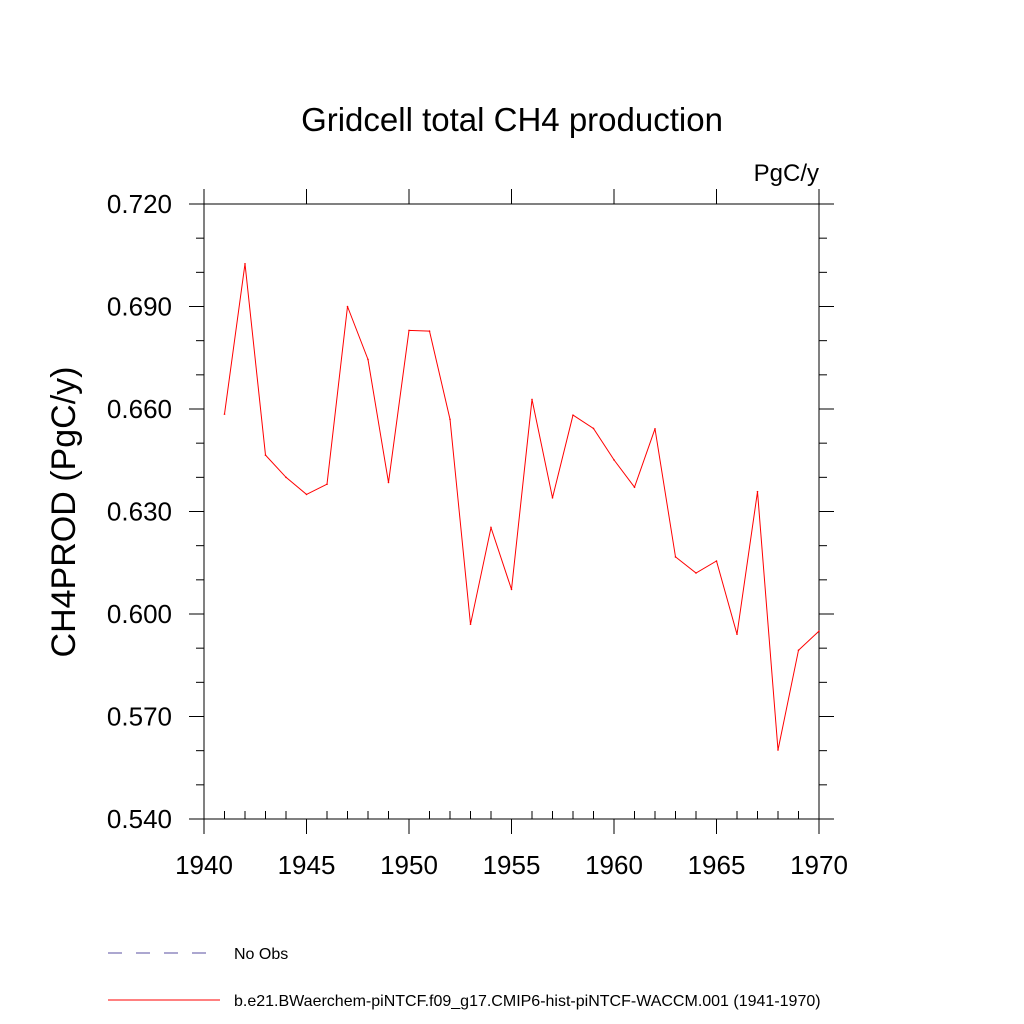 Image resolution: width=1024 pixels, height=1024 pixels. Describe the element at coordinates (204, 865) in the screenshot. I see `x-tick-label: 1940` at that location.